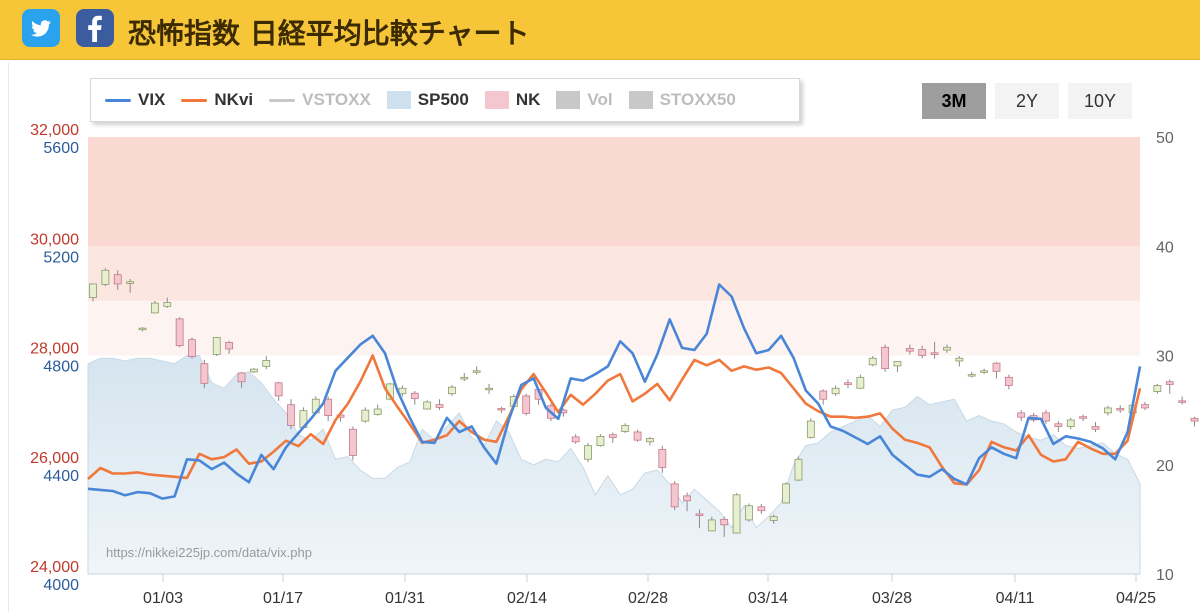 Image resolution: width=1200 pixels, height=612 pixels. What do you see at coordinates (892, 598) in the screenshot?
I see `x-tick-label: 03/28` at bounding box center [892, 598].